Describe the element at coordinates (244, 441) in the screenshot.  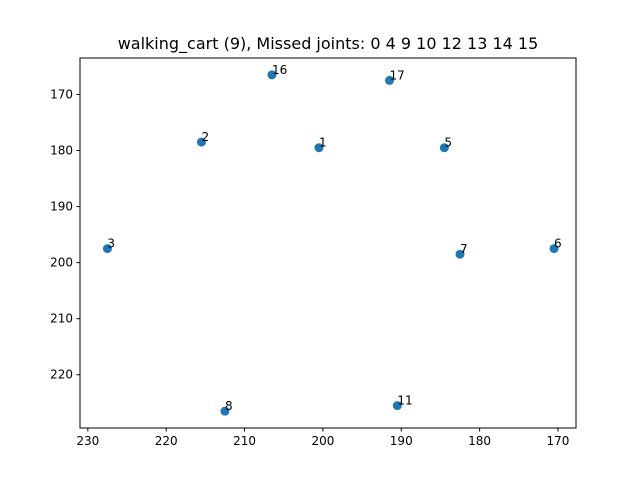
I see `x-tick-label: 210` at that location.